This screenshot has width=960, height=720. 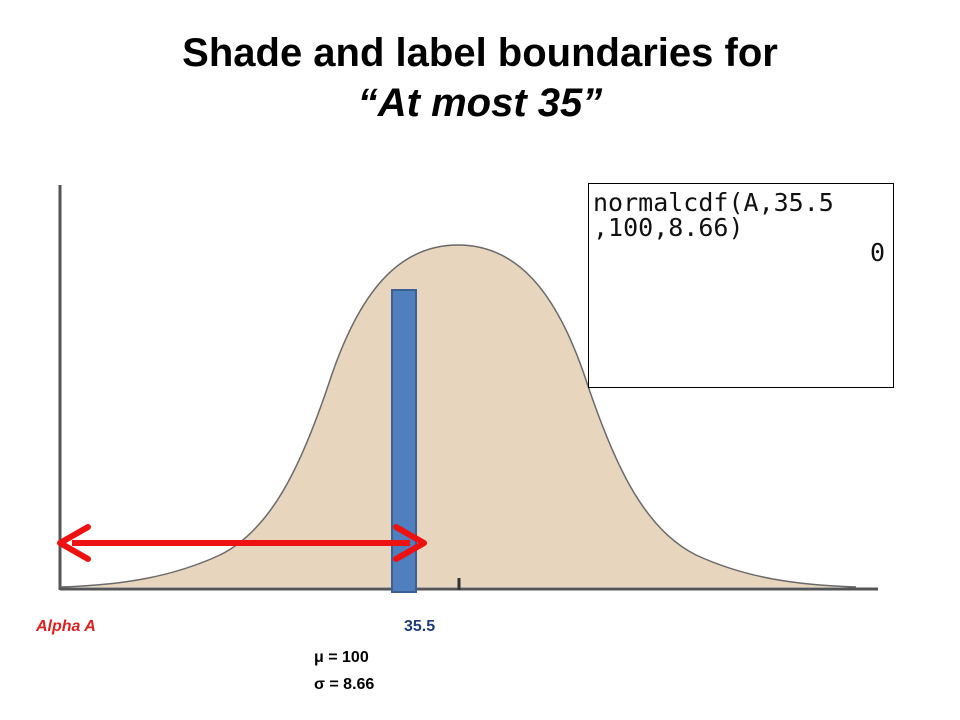 What do you see at coordinates (66, 626) in the screenshot?
I see `alpha-label: Alpha A` at bounding box center [66, 626].